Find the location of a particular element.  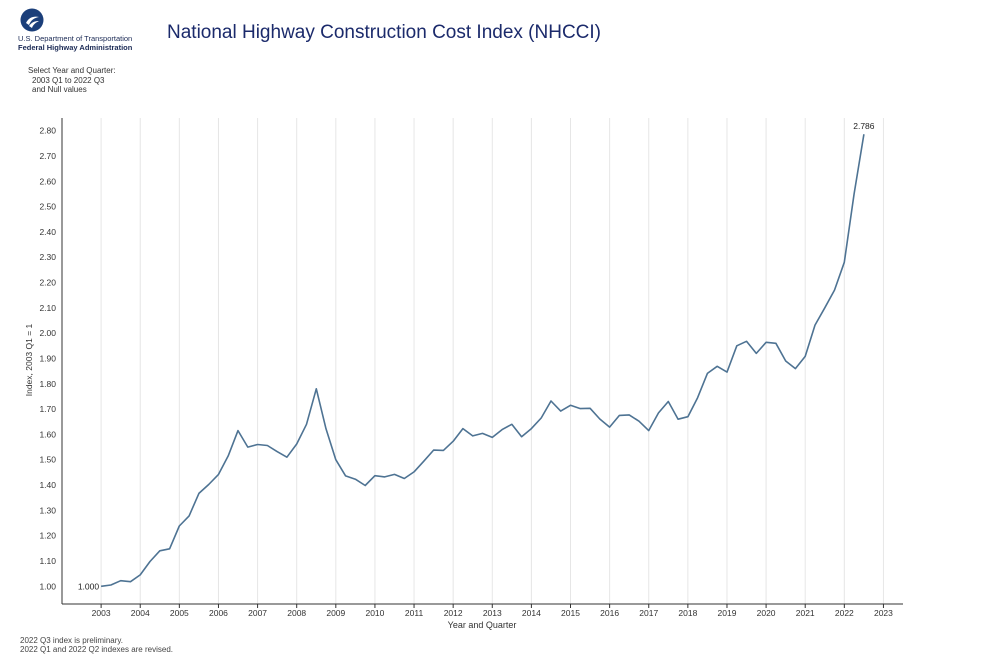

data-point-2006-Q3 is located at coordinates (238, 430).